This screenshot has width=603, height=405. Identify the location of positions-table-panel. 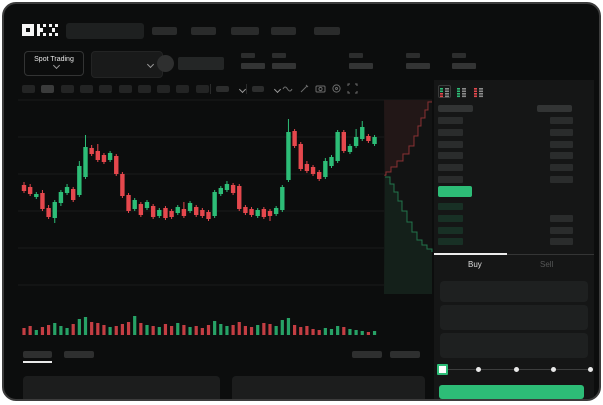
(328, 387).